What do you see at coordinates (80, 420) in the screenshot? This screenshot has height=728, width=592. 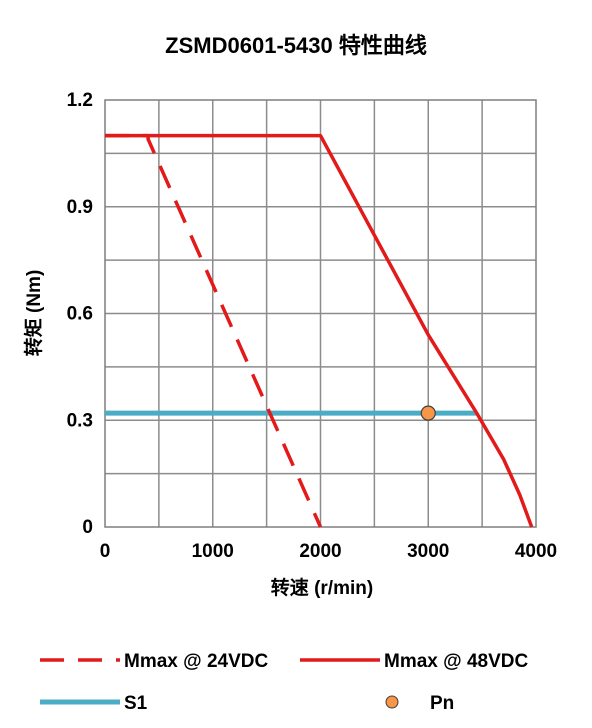 I see `y-tick-label: 0.3` at bounding box center [80, 420].